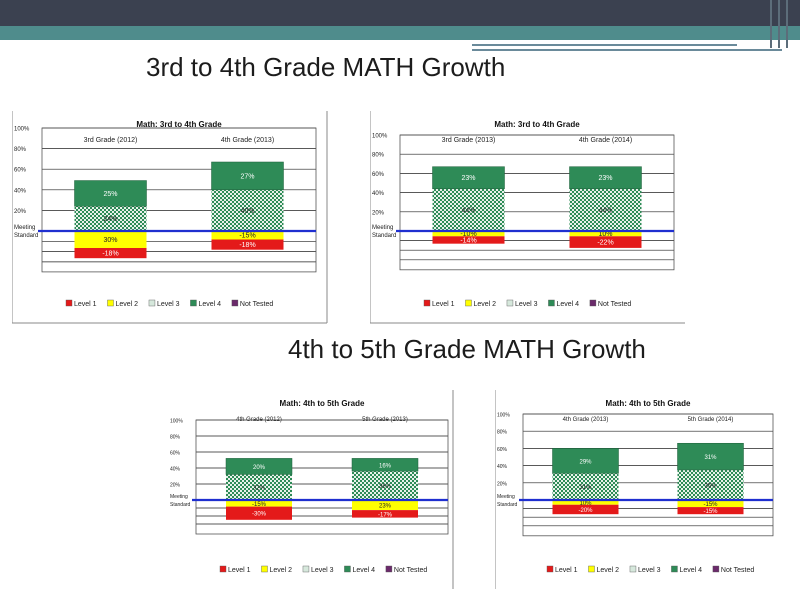 This screenshot has width=800, height=600. Describe the element at coordinates (710, 486) in the screenshot. I see `data-label-level-3: 35%` at that location.